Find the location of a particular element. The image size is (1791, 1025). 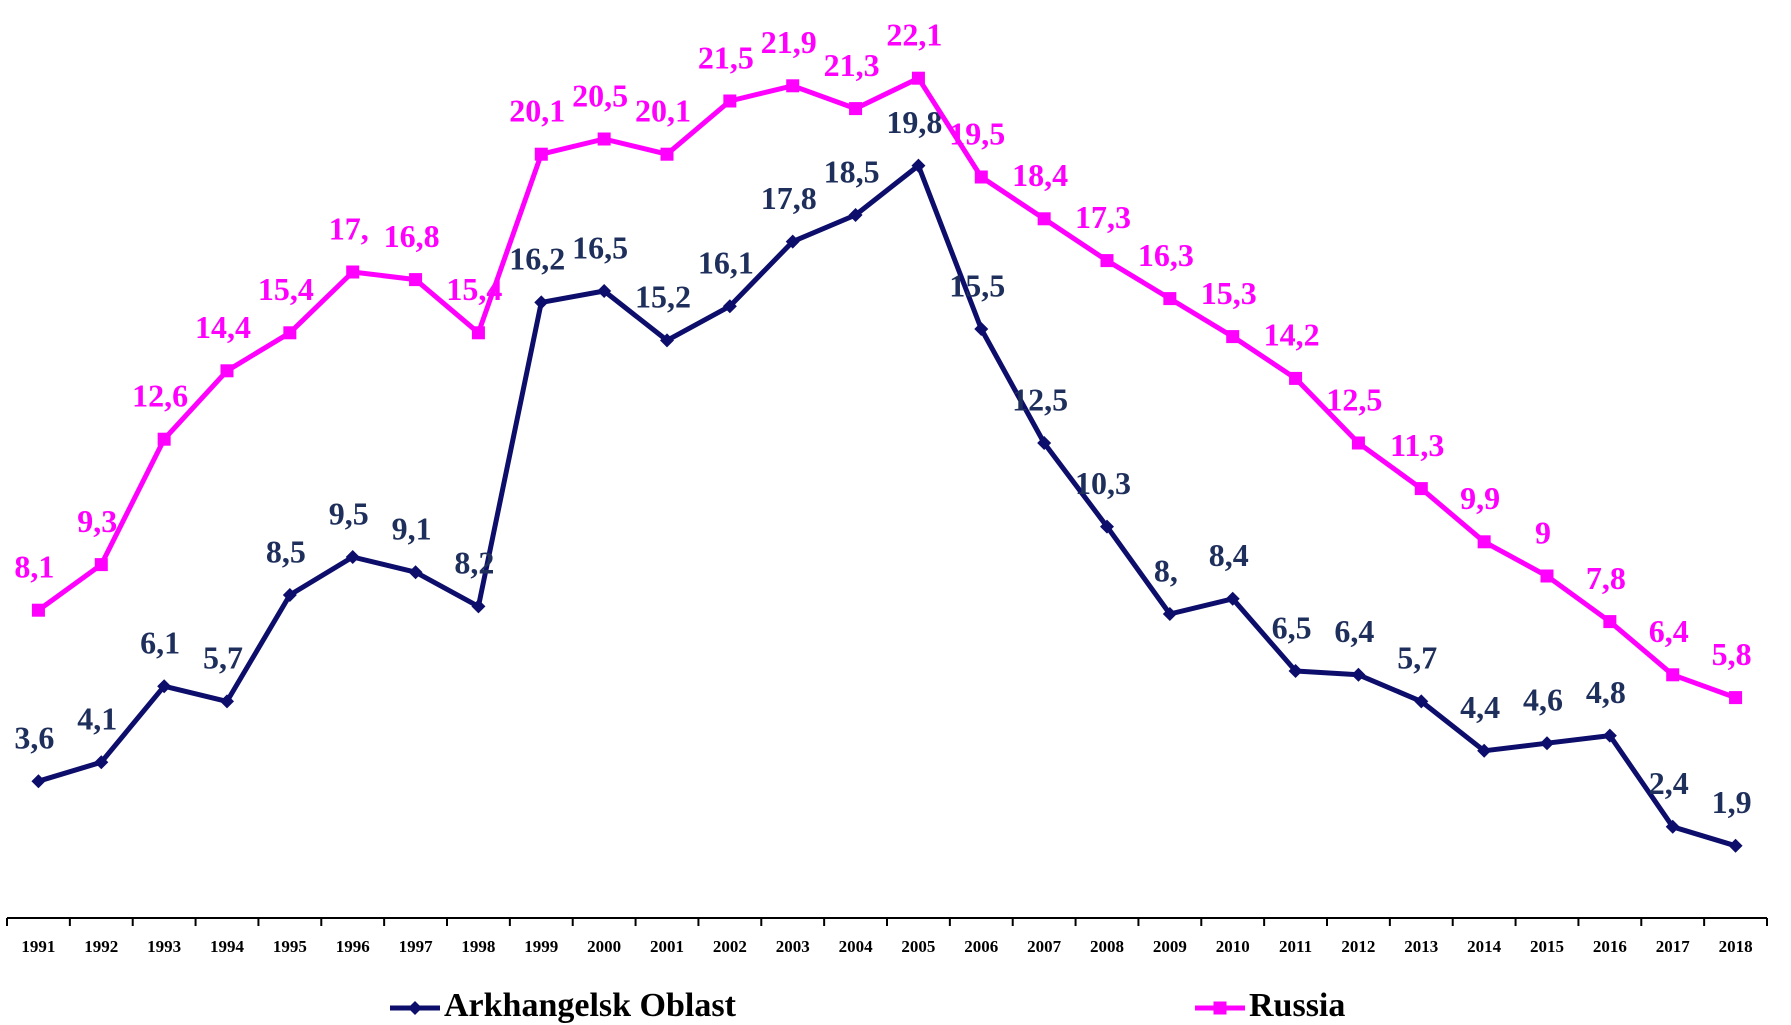

x-tick-label: 1993 is located at coordinates (164, 946).